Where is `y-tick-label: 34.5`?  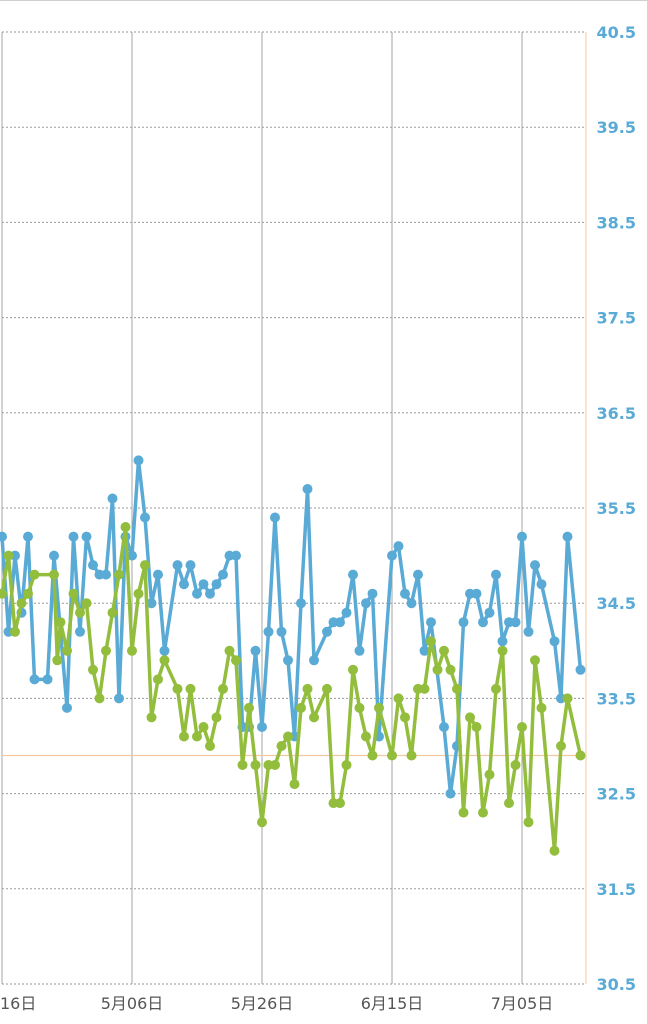
y-tick-label: 34.5 is located at coordinates (616, 603).